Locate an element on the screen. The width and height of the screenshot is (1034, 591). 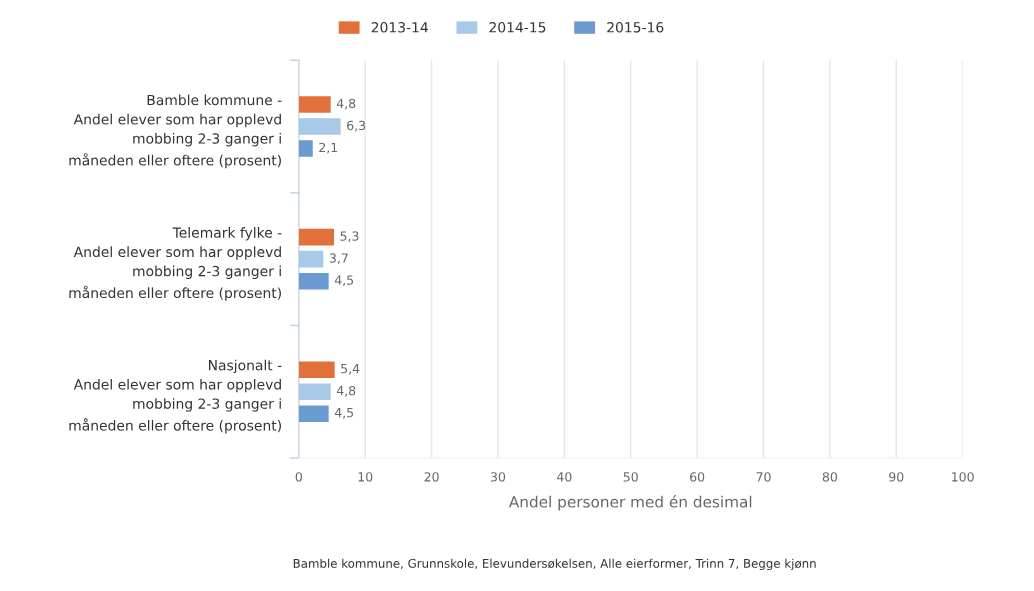
data-label: 5,3 is located at coordinates (349, 237).